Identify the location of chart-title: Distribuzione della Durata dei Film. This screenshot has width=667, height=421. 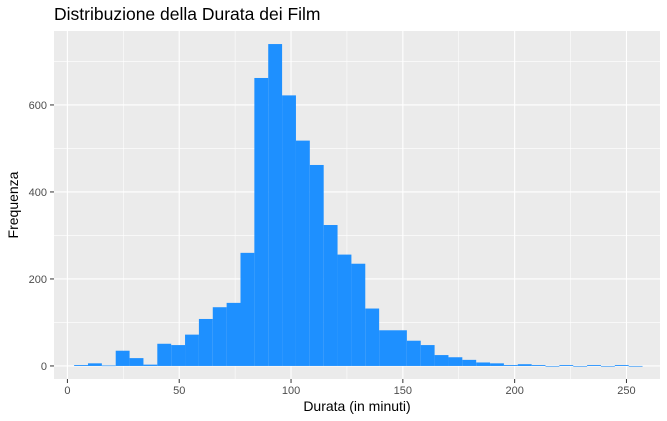
(187, 14).